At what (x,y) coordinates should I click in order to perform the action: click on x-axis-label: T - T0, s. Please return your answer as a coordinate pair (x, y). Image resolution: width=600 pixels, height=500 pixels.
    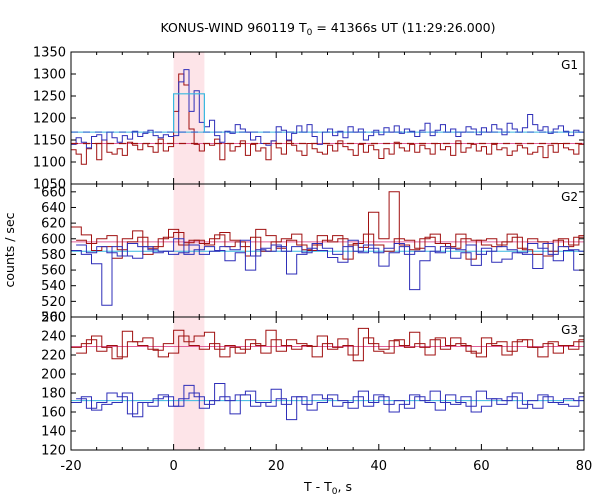
    Looking at the image, I should click on (327, 488).